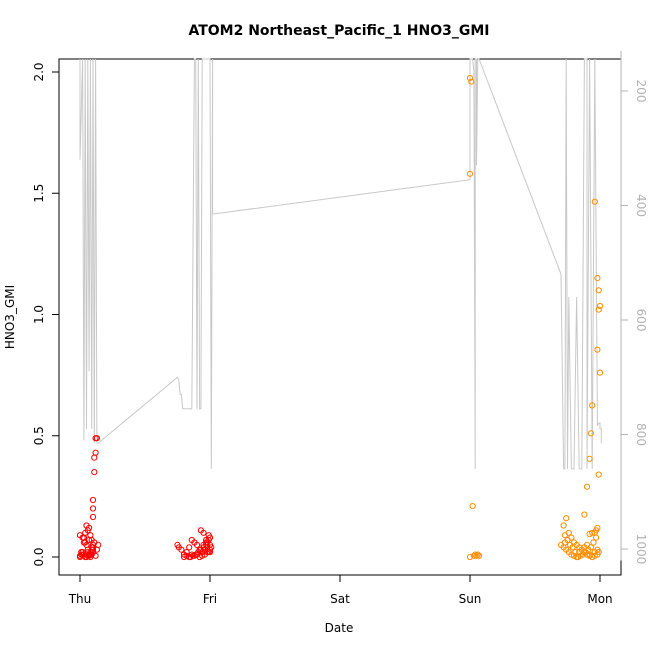 This screenshot has width=650, height=650. I want to click on y2-tick-label: 800, so click(641, 434).